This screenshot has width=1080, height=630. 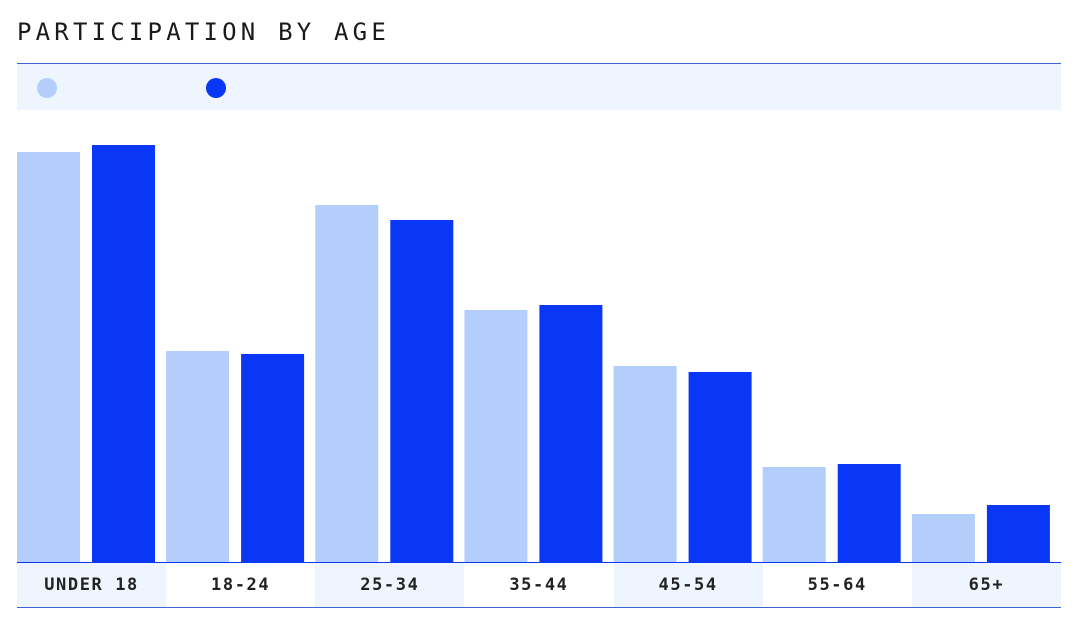 I want to click on tick-label-18-24: 18-24, so click(x=241, y=585).